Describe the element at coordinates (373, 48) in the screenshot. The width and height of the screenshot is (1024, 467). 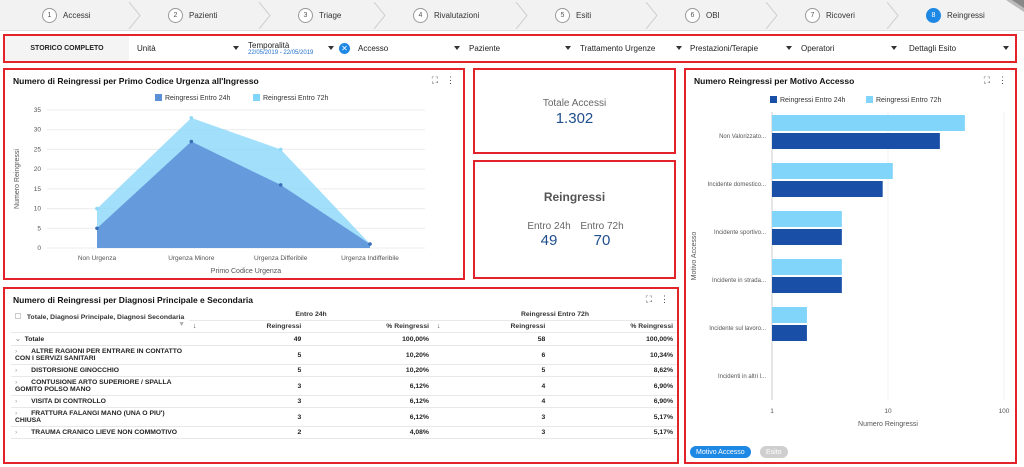
I see `accesso-label: Accesso` at that location.